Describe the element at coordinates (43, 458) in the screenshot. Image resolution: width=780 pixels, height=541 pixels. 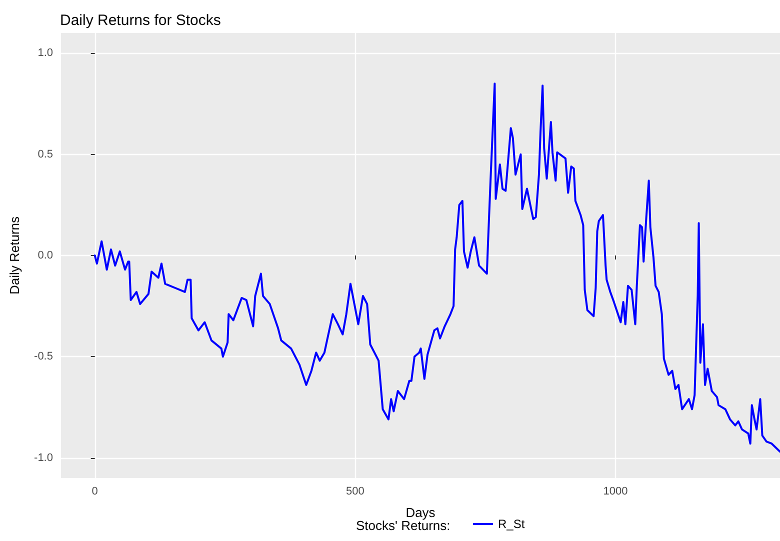
I see `y-tick-label: -1.0` at that location.